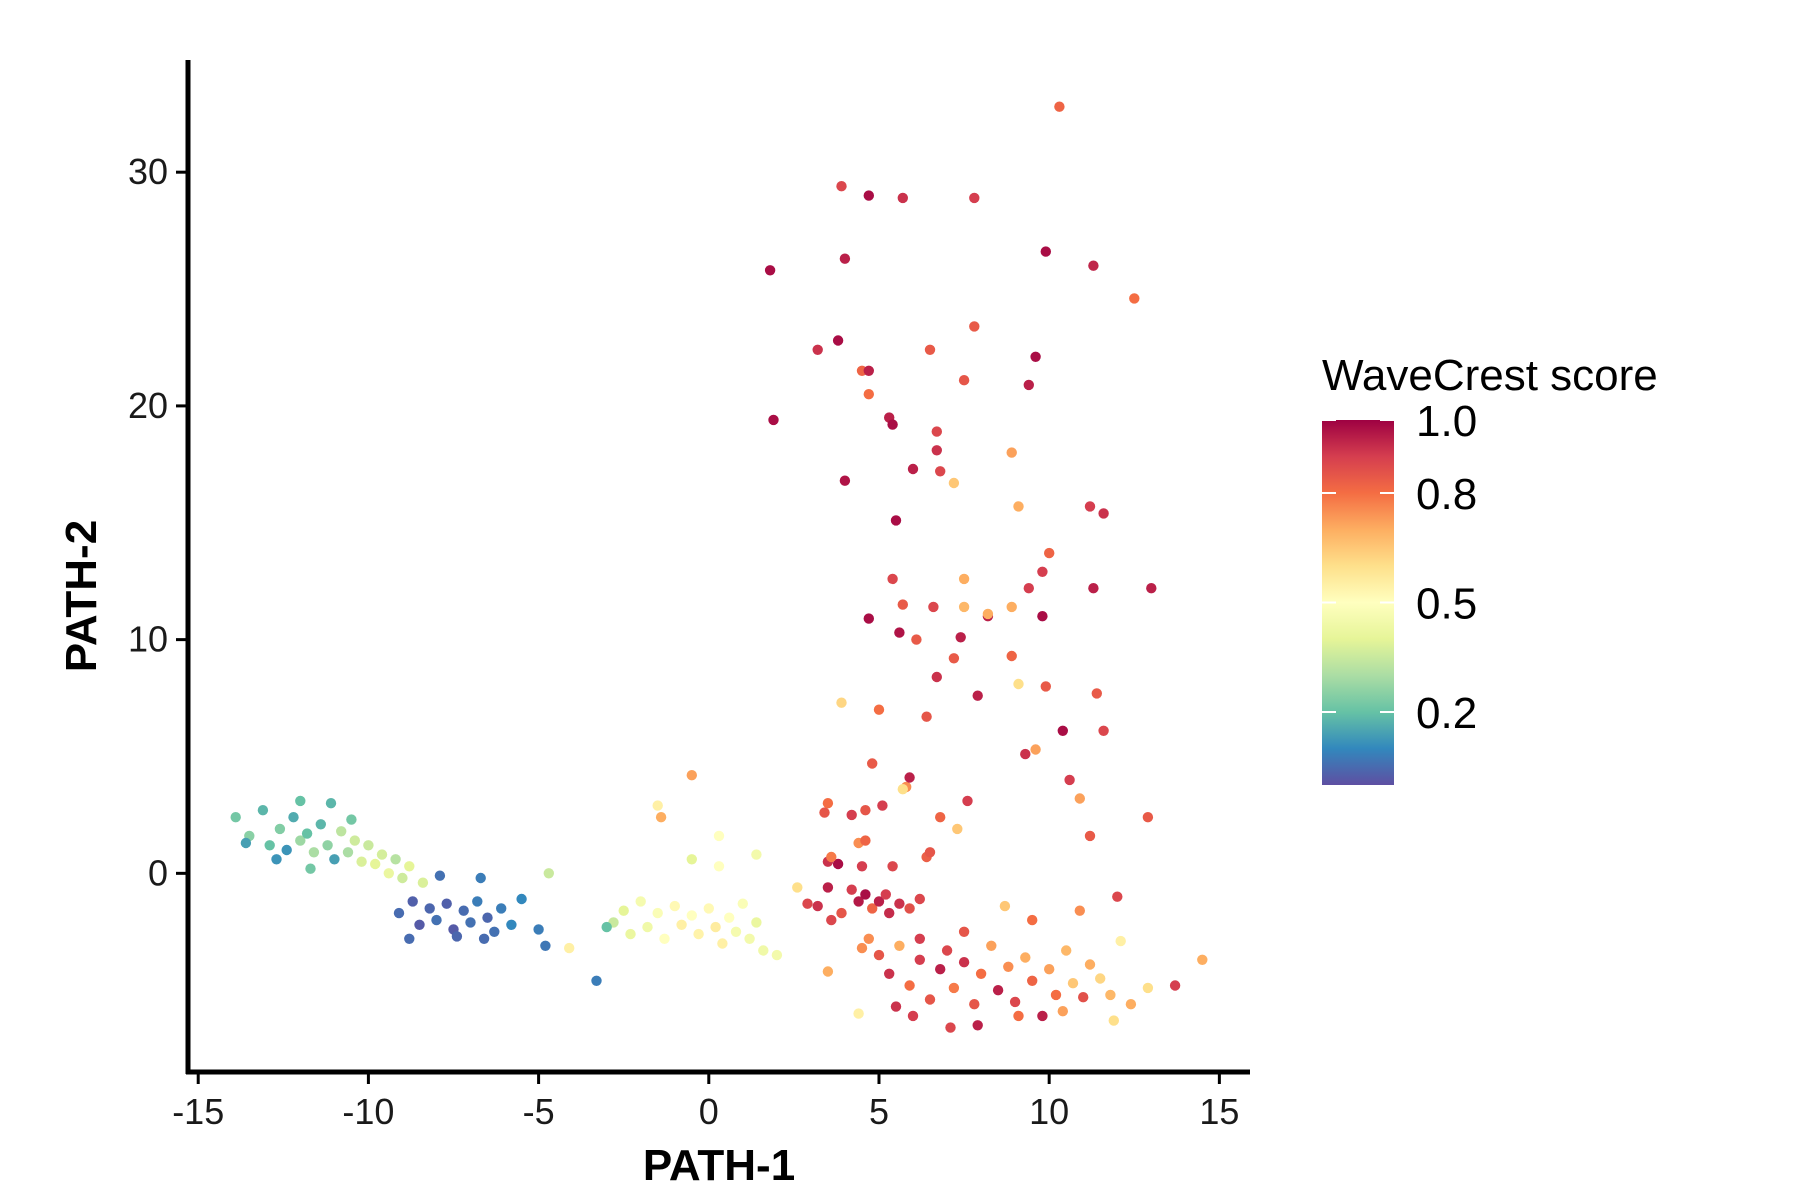 The height and width of the screenshot is (1200, 1800). Describe the element at coordinates (879, 1111) in the screenshot. I see `x-tick-label: 5` at that location.